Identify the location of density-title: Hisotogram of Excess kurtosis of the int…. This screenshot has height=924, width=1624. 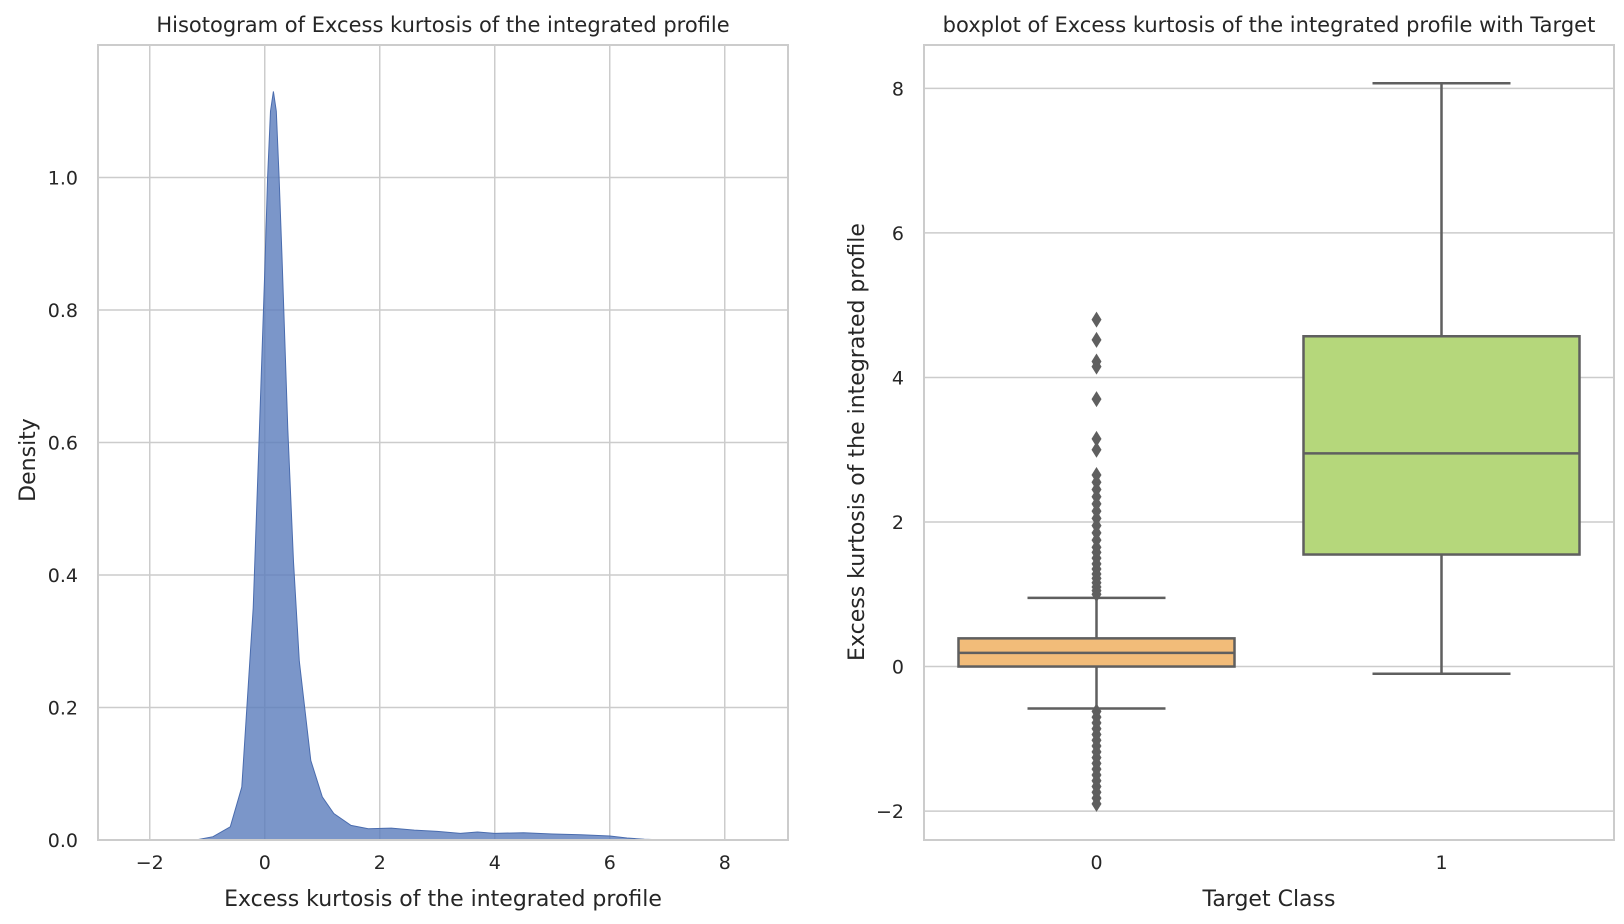
(442, 25).